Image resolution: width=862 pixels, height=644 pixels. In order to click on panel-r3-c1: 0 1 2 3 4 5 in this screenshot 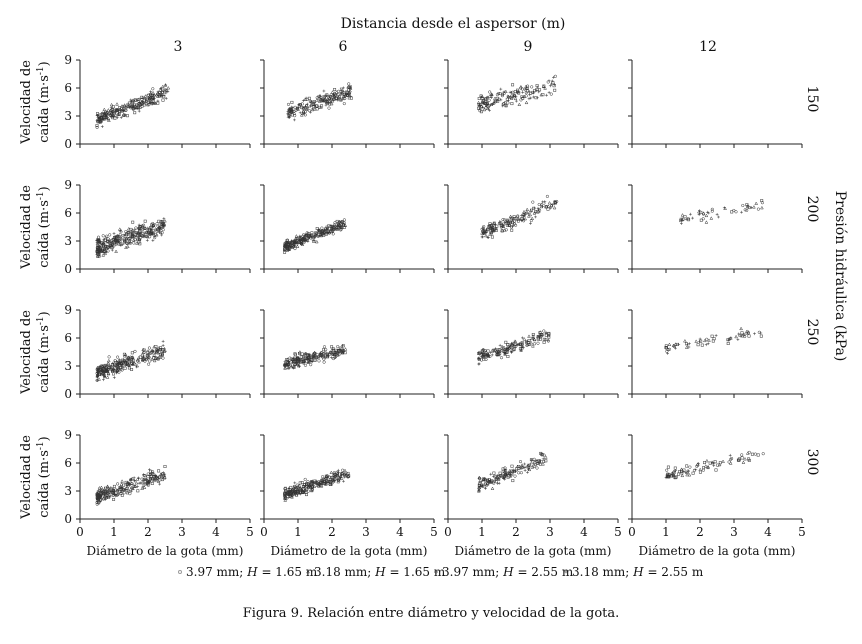, I will do `click(349, 486)`.